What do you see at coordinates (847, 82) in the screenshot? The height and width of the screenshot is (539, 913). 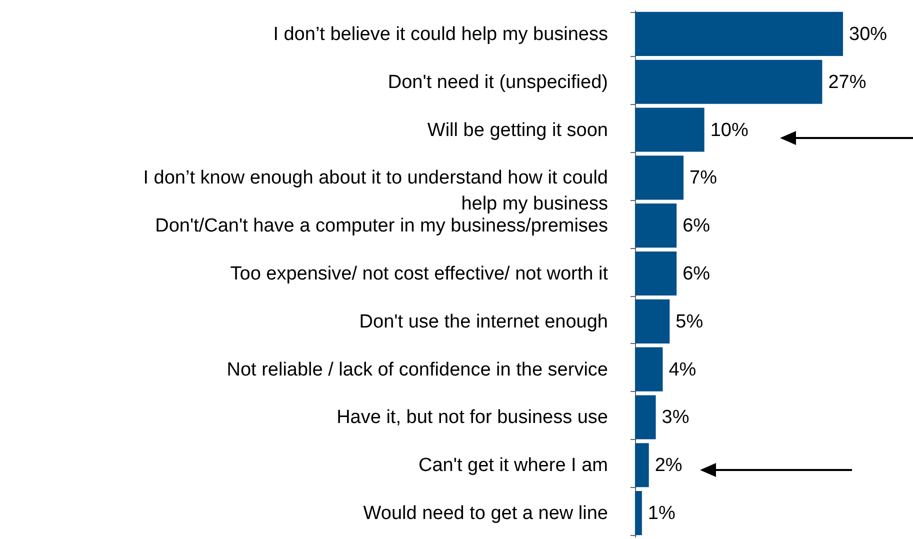 I see `data-label: 27%` at bounding box center [847, 82].